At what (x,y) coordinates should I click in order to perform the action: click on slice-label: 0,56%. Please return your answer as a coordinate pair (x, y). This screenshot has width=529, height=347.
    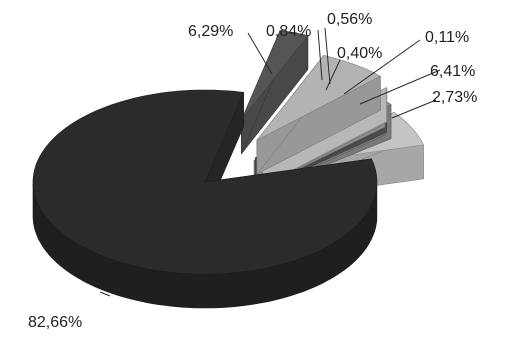
    Looking at the image, I should click on (349, 19).